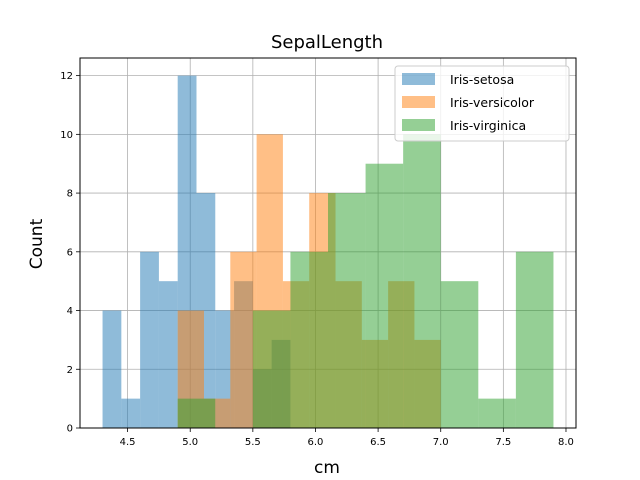 This screenshot has height=480, width=640. Describe the element at coordinates (503, 442) in the screenshot. I see `x-tick-label: 7.5` at that location.